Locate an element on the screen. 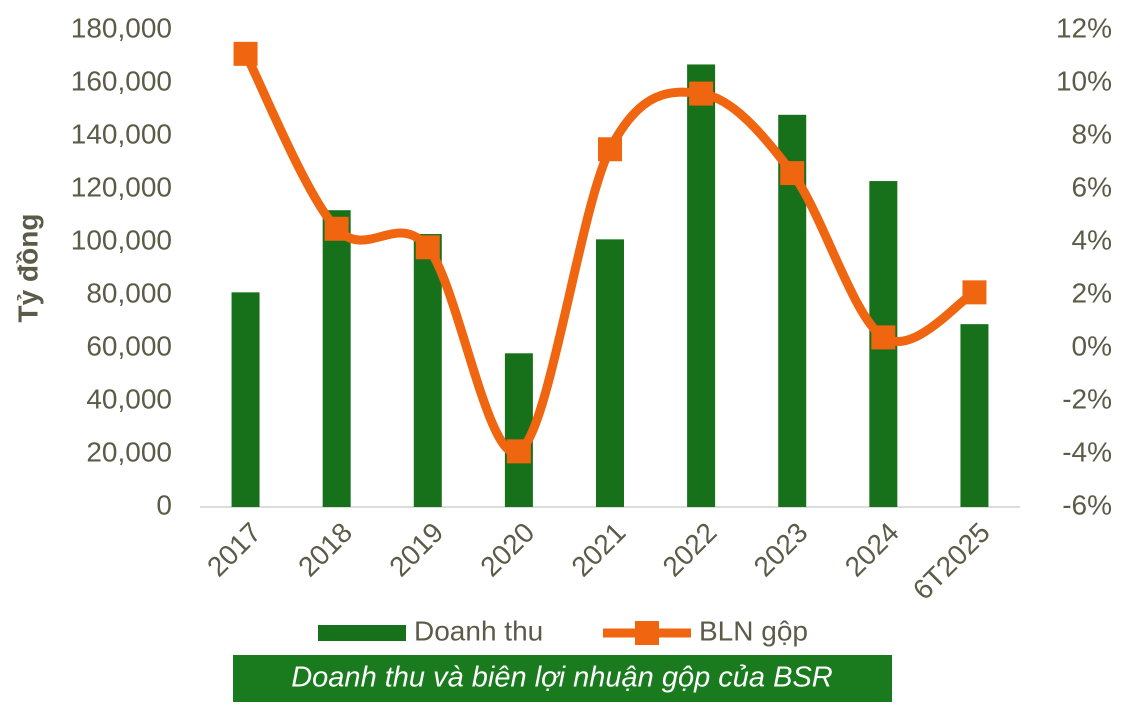 This screenshot has width=1125, height=713. y2-tick-label: -4% is located at coordinates (1087, 451).